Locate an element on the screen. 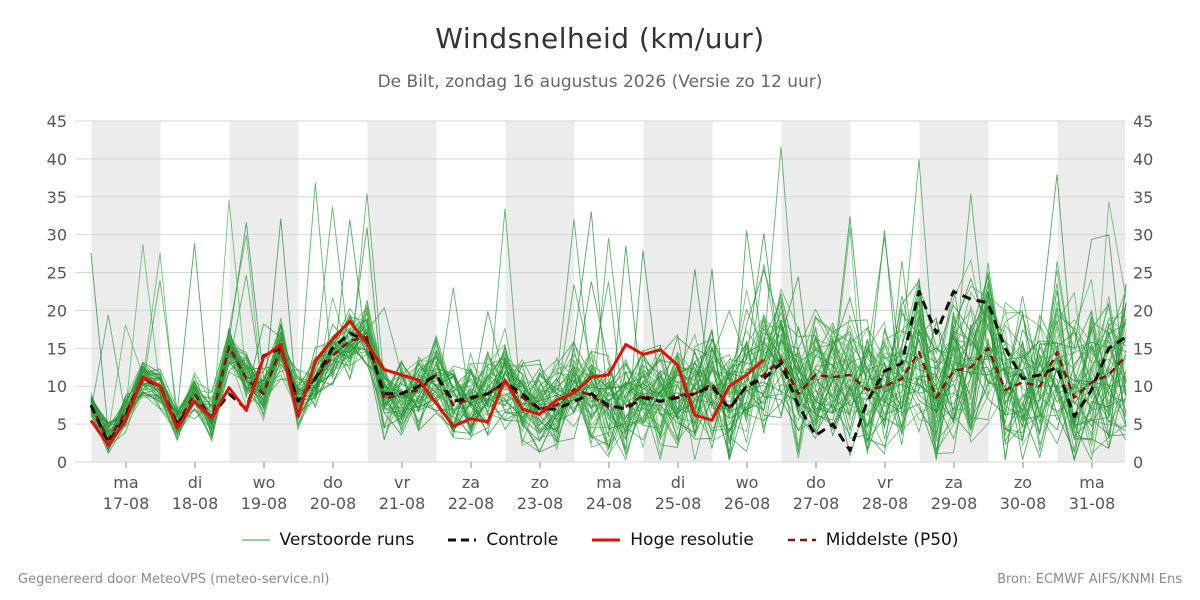  y-tick-left-0: 0 is located at coordinates (62, 462).